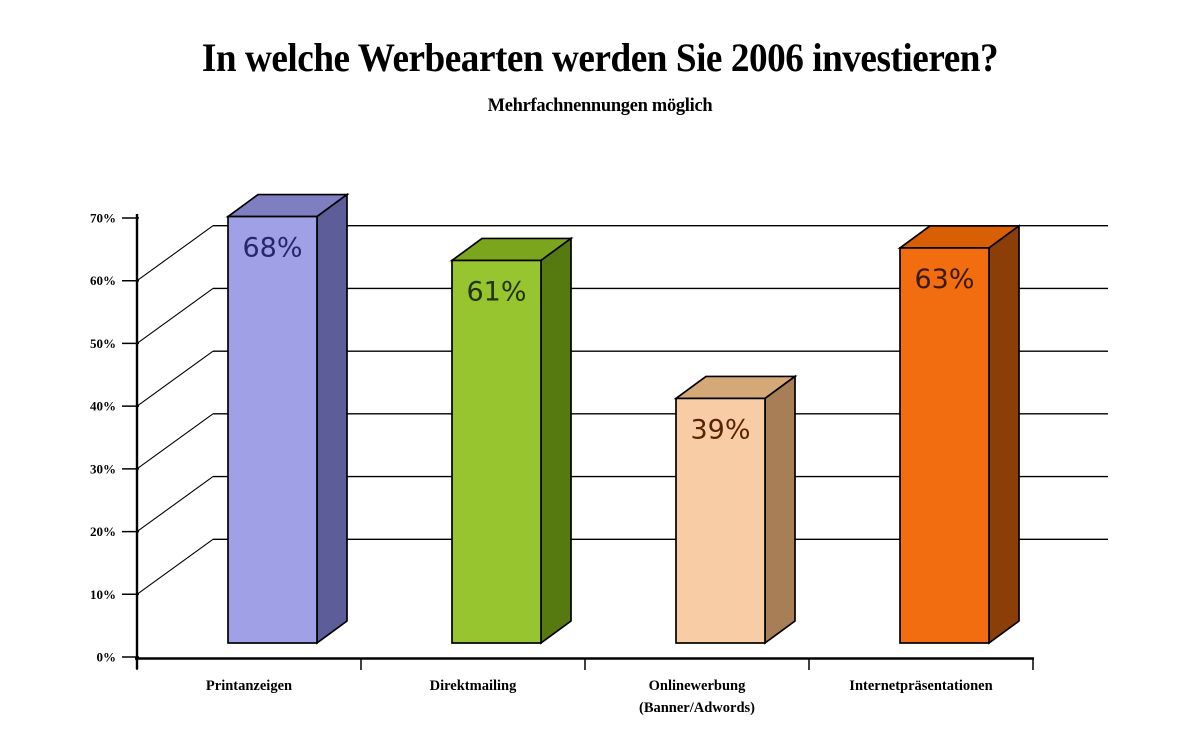  What do you see at coordinates (780, 509) in the screenshot?
I see `bar-side-onlinewerbung` at bounding box center [780, 509].